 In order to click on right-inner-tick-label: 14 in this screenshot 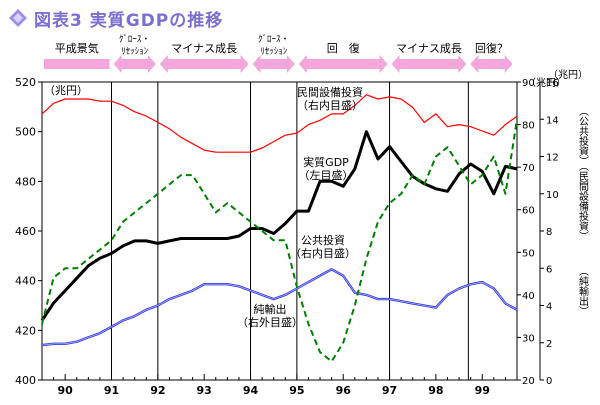, I will do `click(552, 120)`.